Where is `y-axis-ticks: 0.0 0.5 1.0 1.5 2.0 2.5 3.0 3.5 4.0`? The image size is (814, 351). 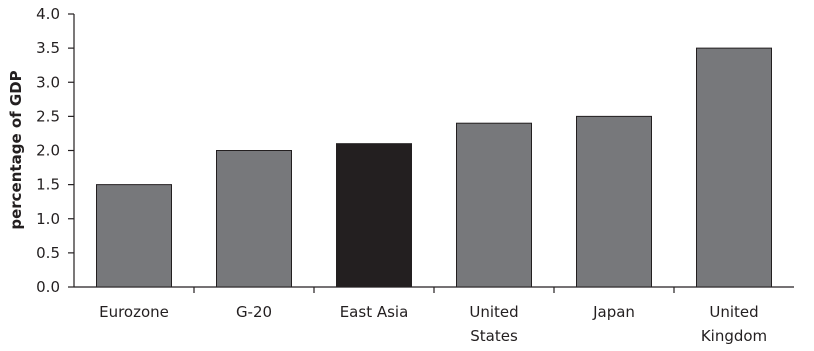
y-axis-ticks: 0.0 0.5 1.0 1.5 2.0 2.5 3.0 3.5 4.0 is located at coordinates (55, 150).